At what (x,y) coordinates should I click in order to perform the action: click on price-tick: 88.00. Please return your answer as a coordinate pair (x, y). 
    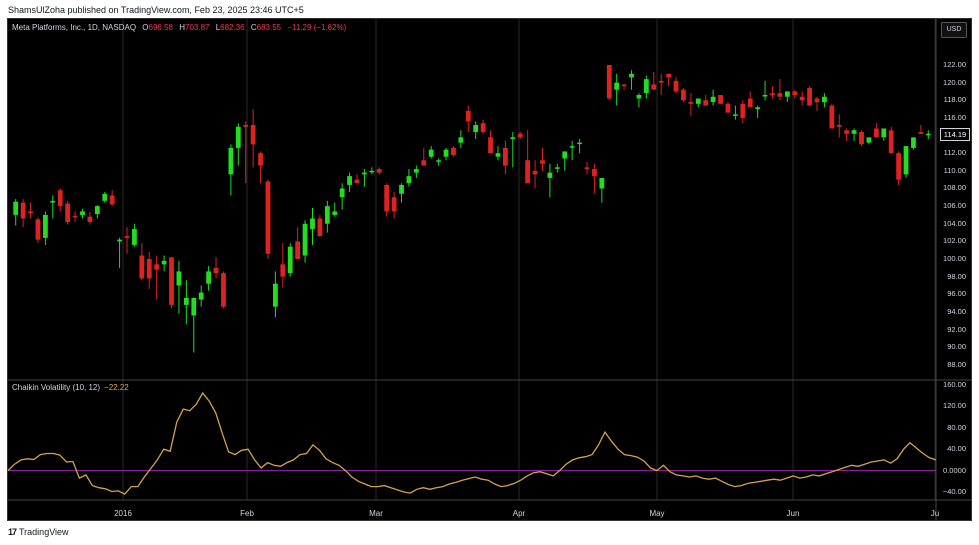
    Looking at the image, I should click on (956, 364).